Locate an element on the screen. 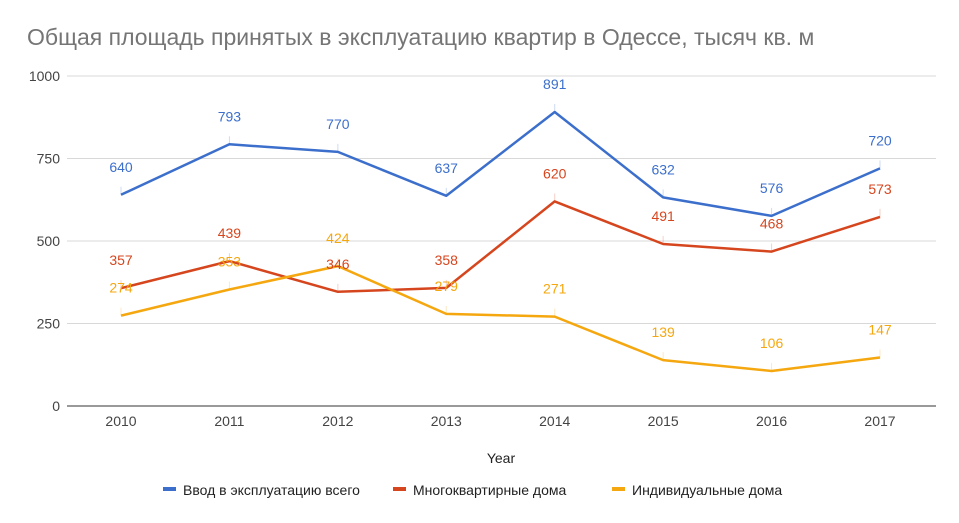 The width and height of the screenshot is (959, 523). data-label: 640 is located at coordinates (121, 167).